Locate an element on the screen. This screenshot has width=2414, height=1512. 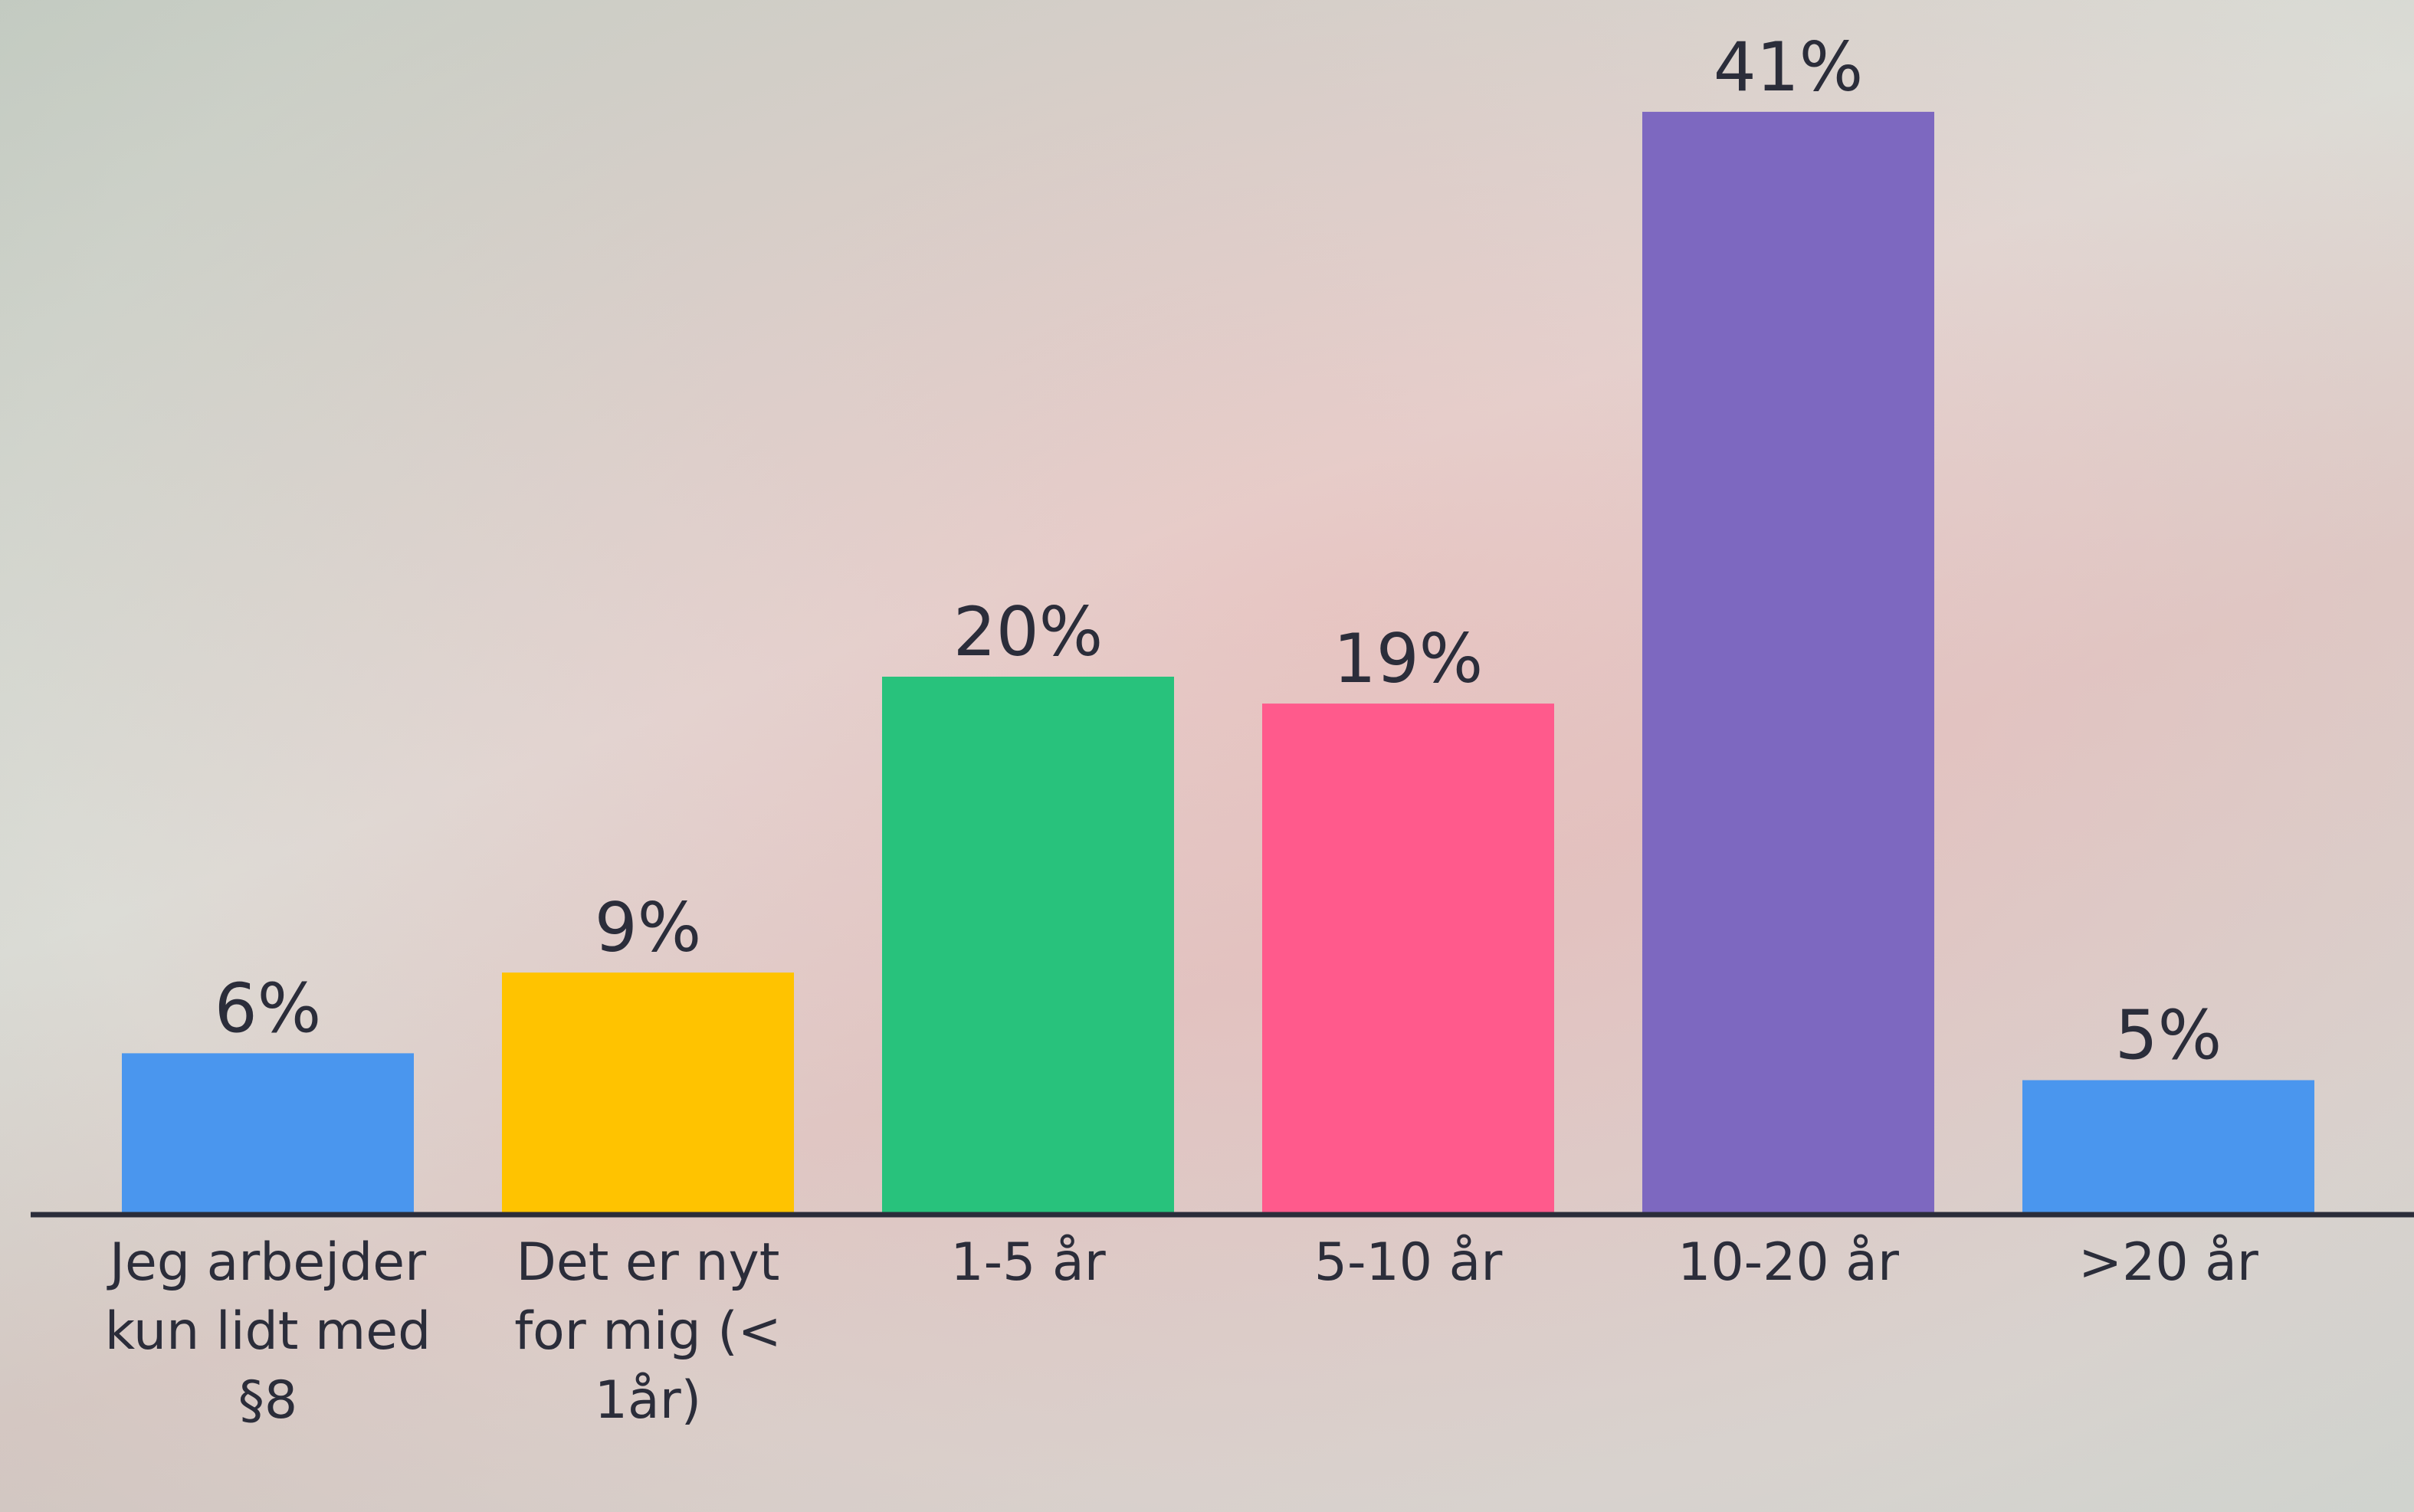
x-tick-label: 1-5 år is located at coordinates (1028, 1262).